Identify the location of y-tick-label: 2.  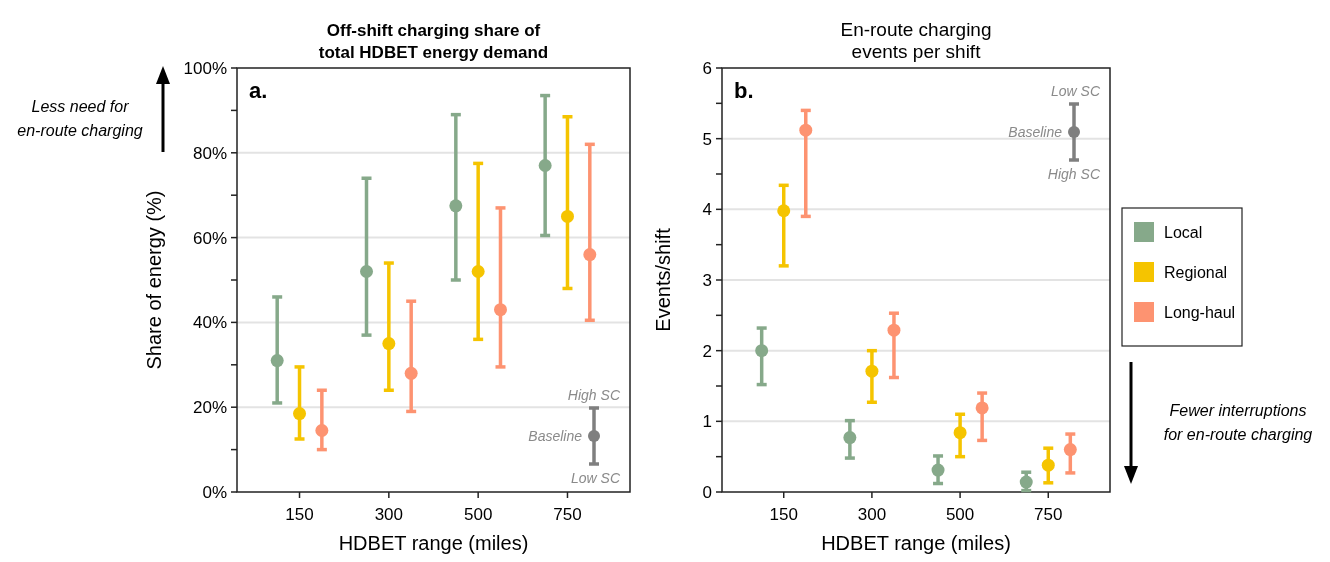
(707, 351).